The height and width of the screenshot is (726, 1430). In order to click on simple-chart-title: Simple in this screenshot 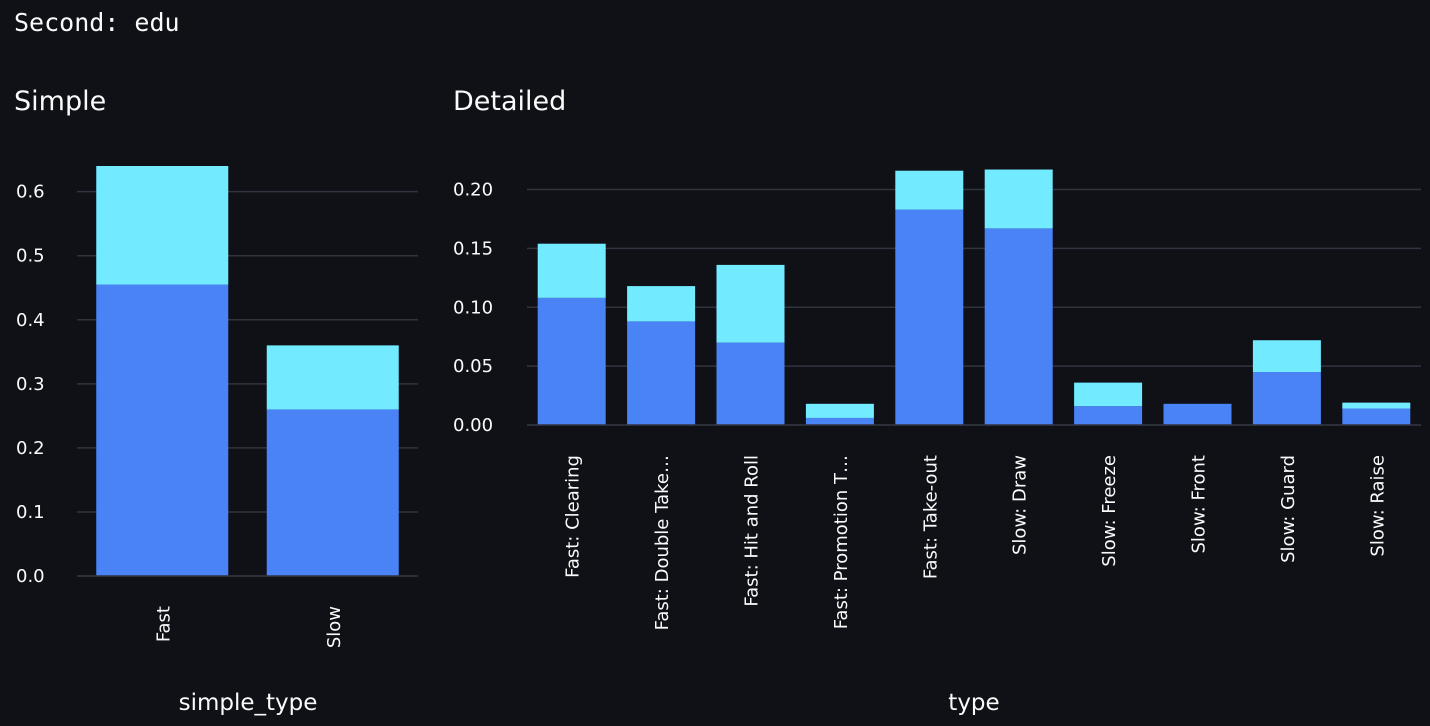, I will do `click(60, 101)`.